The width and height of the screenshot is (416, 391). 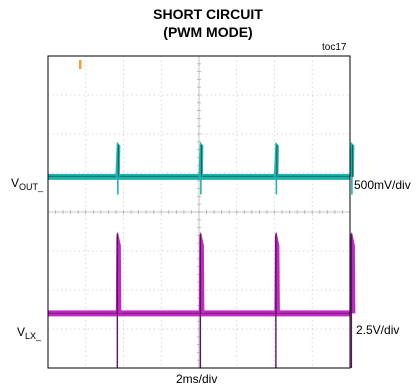 What do you see at coordinates (29, 333) in the screenshot?
I see `vlx-channel-label: VLX_` at bounding box center [29, 333].